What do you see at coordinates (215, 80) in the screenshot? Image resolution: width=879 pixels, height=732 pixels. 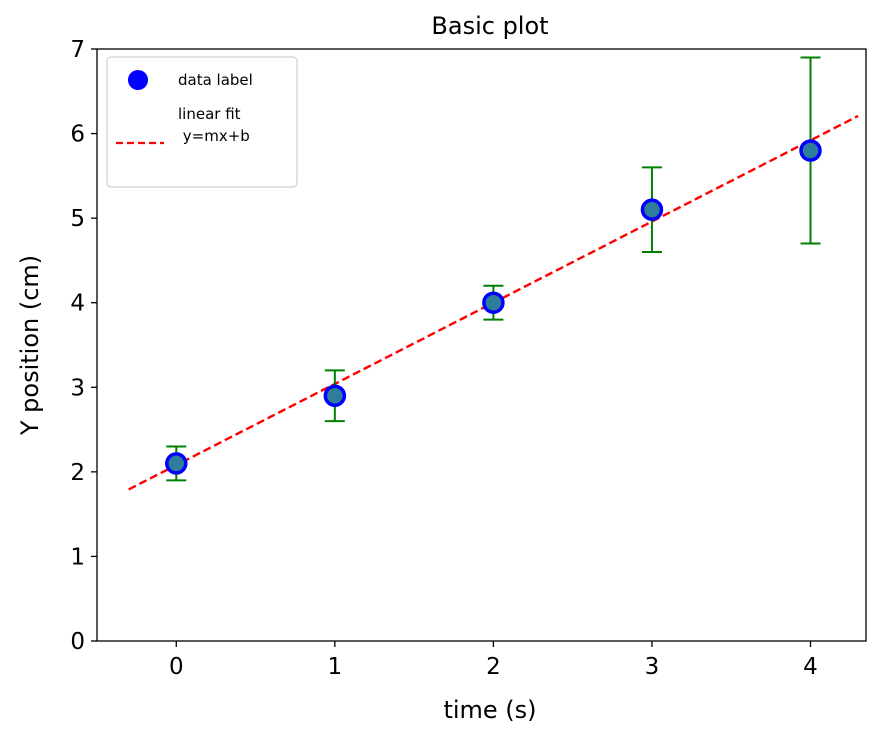 I see `legend-label-data-label: data label` at bounding box center [215, 80].